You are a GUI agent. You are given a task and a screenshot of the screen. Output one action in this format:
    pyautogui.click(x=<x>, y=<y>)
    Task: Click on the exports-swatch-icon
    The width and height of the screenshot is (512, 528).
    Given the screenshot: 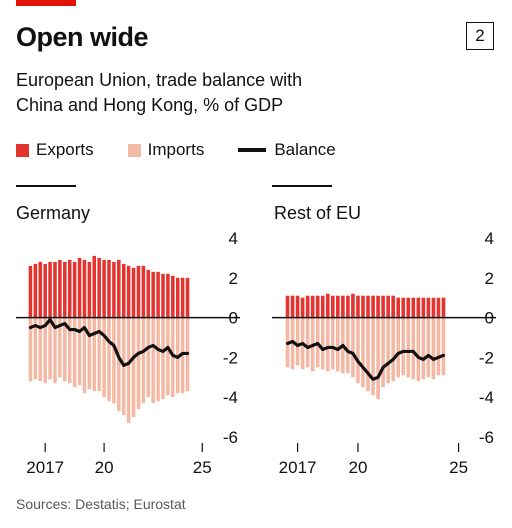 What is the action you would take?
    pyautogui.click(x=22, y=150)
    